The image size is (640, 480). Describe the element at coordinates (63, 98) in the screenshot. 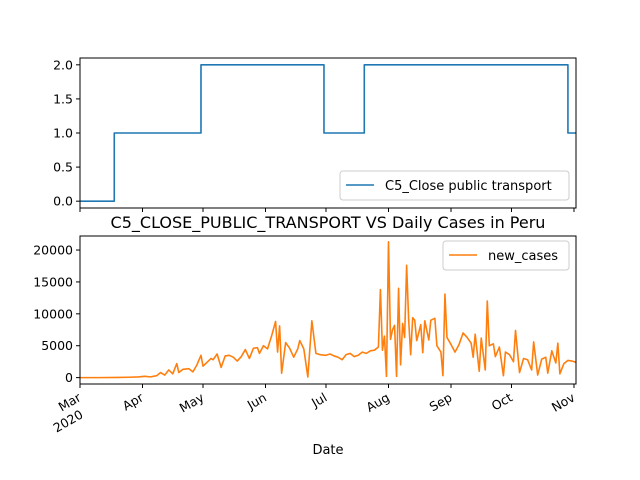

I see `top-y-tick-label: 1.5` at that location.